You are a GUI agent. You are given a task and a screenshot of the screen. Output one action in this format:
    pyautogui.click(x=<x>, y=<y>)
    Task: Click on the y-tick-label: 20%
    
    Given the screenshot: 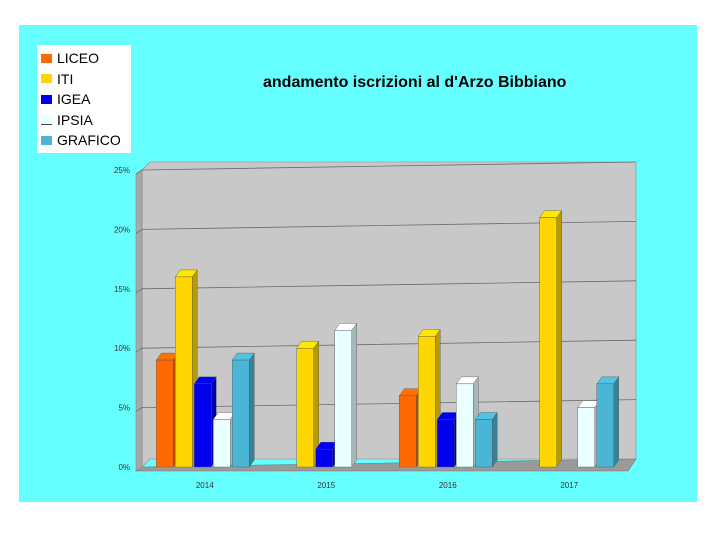 What is the action you would take?
    pyautogui.click(x=122, y=229)
    